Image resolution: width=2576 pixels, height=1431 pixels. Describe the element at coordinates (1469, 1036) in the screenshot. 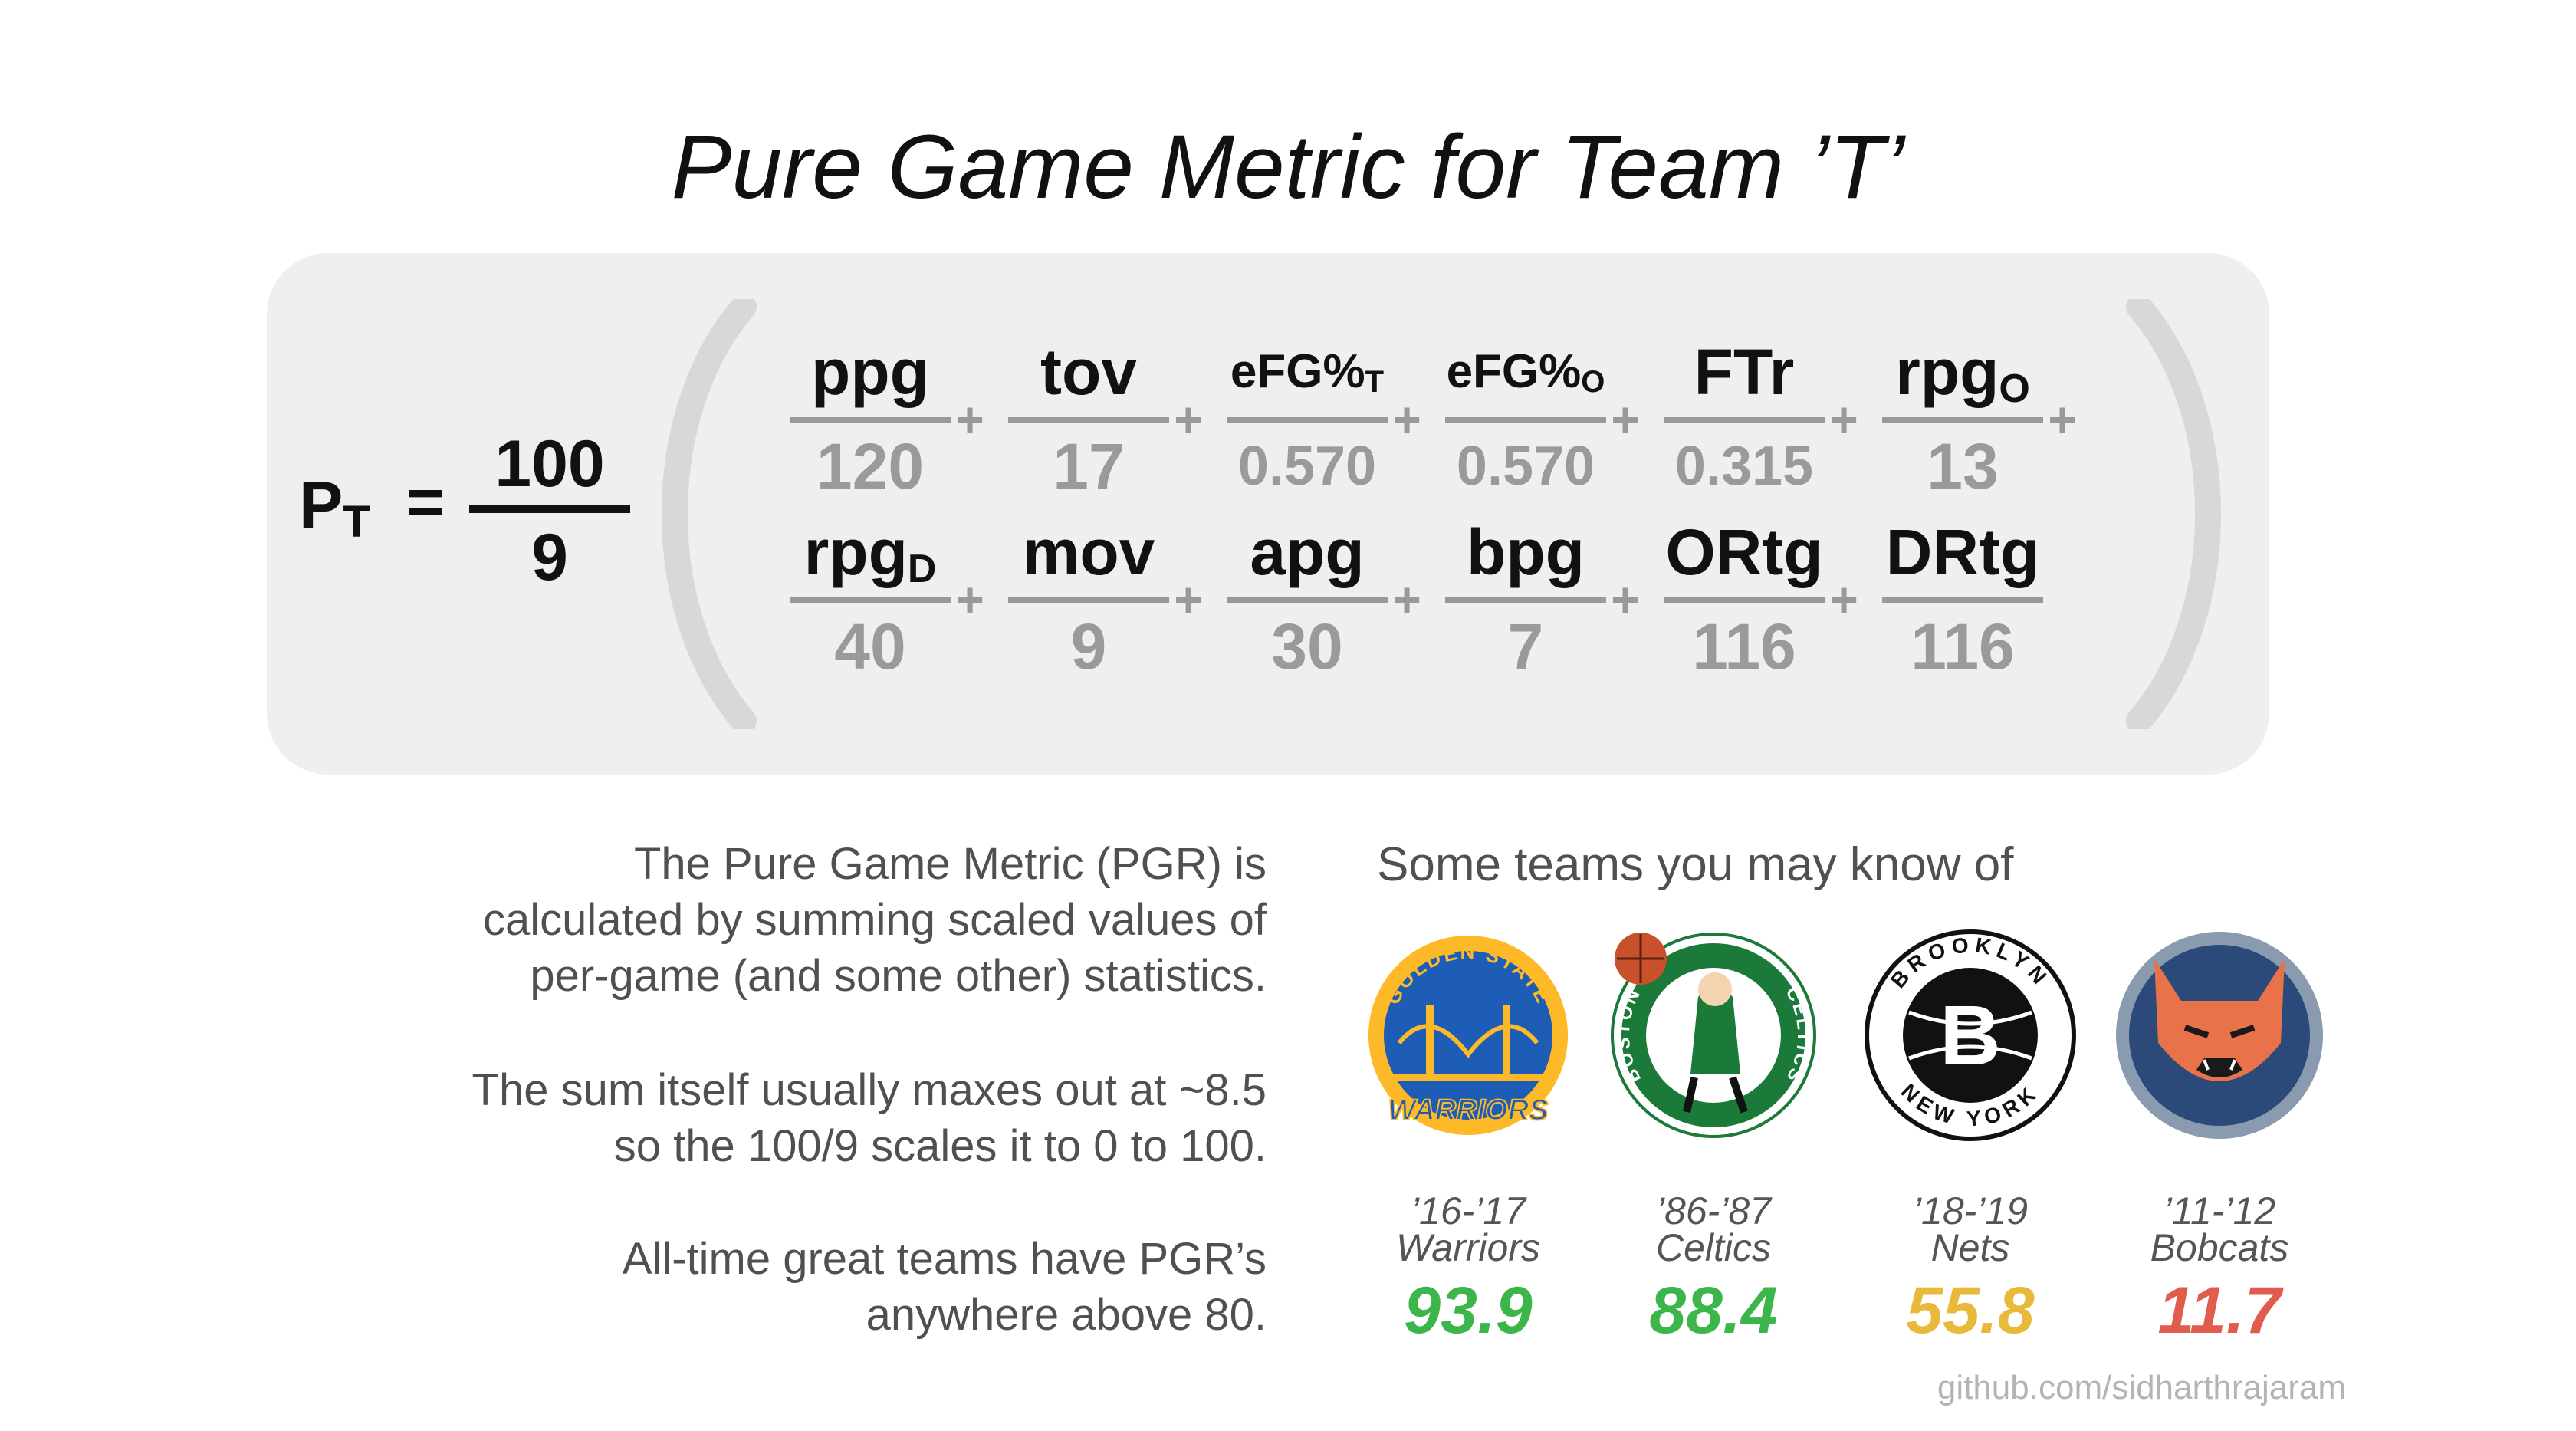

I see `warriors-logo: GOLDEN STATE WARRIORS` at that location.